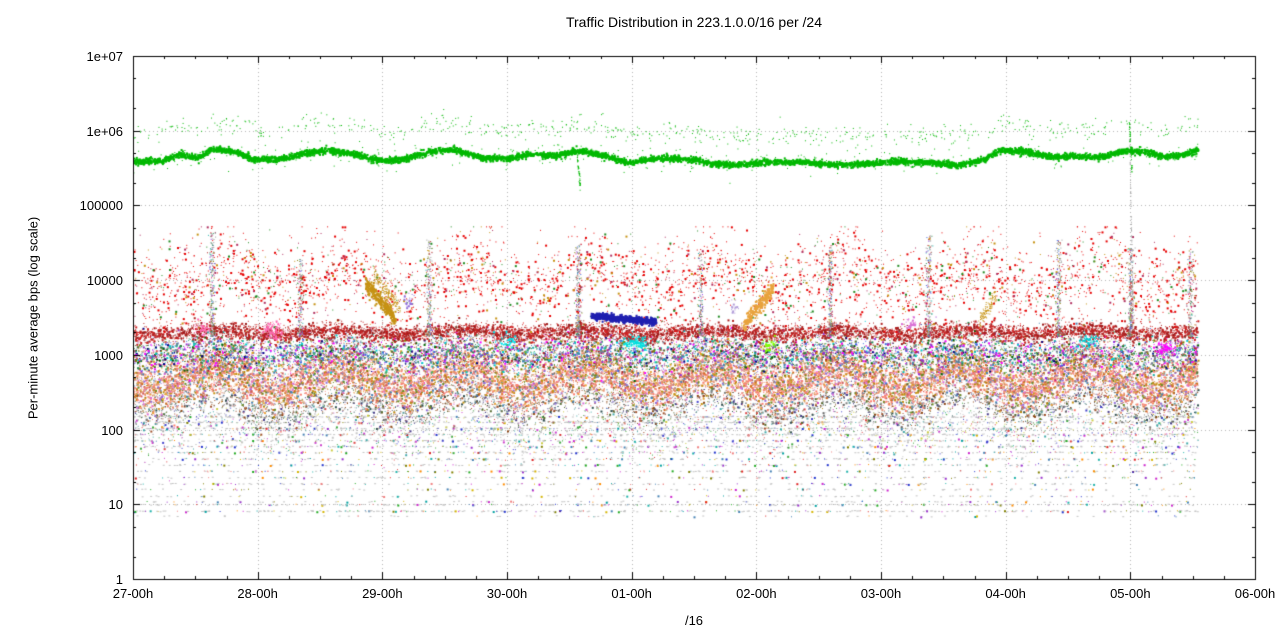  Describe the element at coordinates (881, 593) in the screenshot. I see `x-tick-label: 03-00h` at that location.